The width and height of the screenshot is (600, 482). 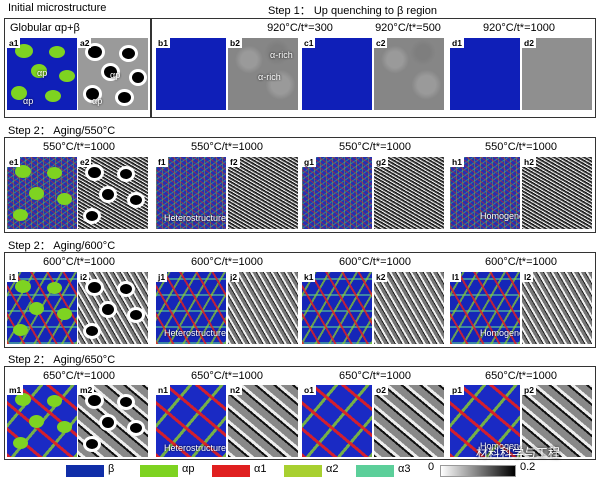 What do you see at coordinates (337, 308) in the screenshot?
I see `panel-k1: k1` at bounding box center [337, 308].